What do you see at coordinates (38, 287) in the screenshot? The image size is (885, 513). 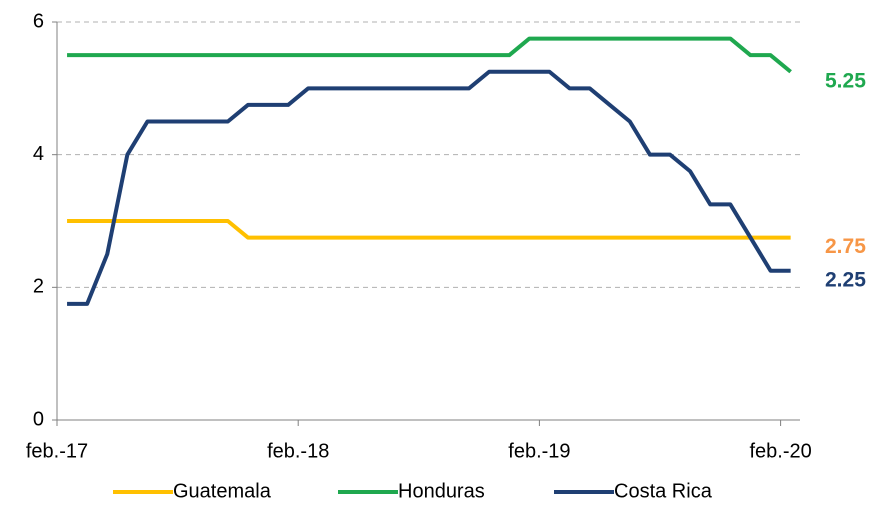 I see `y-tick-label: 2` at bounding box center [38, 287].